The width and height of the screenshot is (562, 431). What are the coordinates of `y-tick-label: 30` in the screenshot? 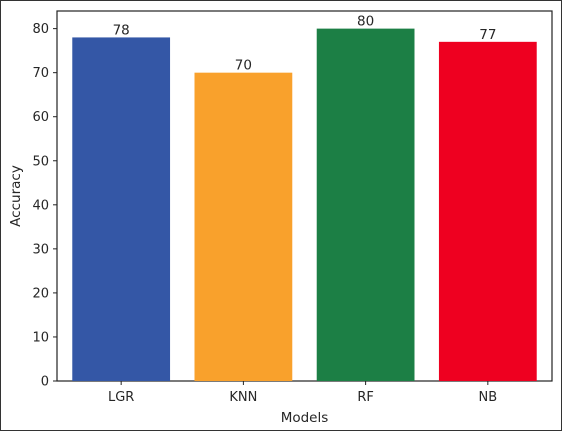 It's located at (40, 249).